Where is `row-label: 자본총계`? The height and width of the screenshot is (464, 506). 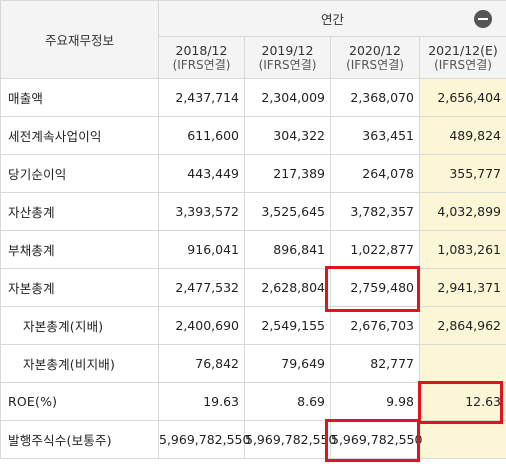
row-label: 자본총계 is located at coordinates (79, 287).